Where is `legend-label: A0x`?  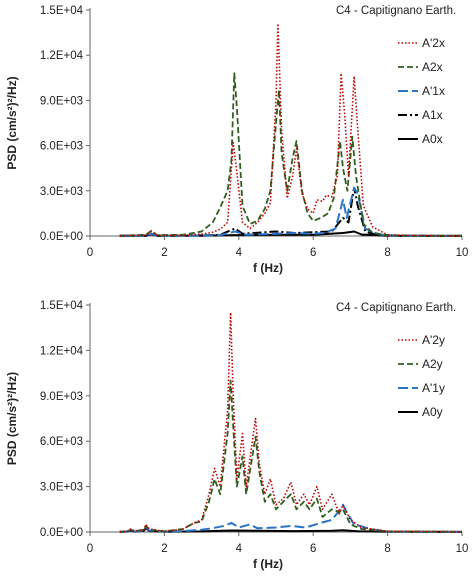
legend-label: A0x is located at coordinates (432, 139).